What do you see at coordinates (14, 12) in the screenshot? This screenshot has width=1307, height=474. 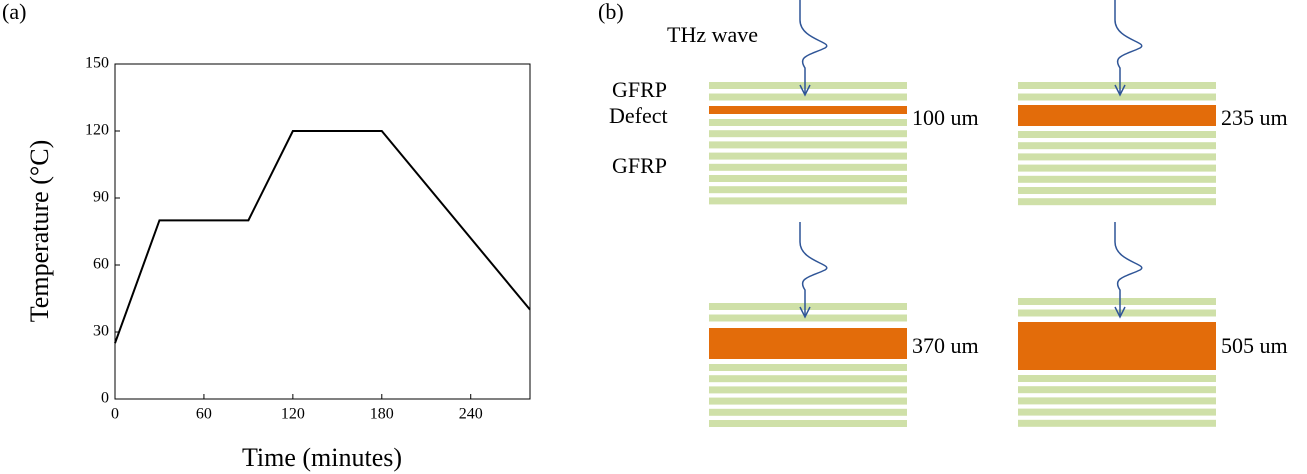 I see `panel-label: (a)` at bounding box center [14, 12].